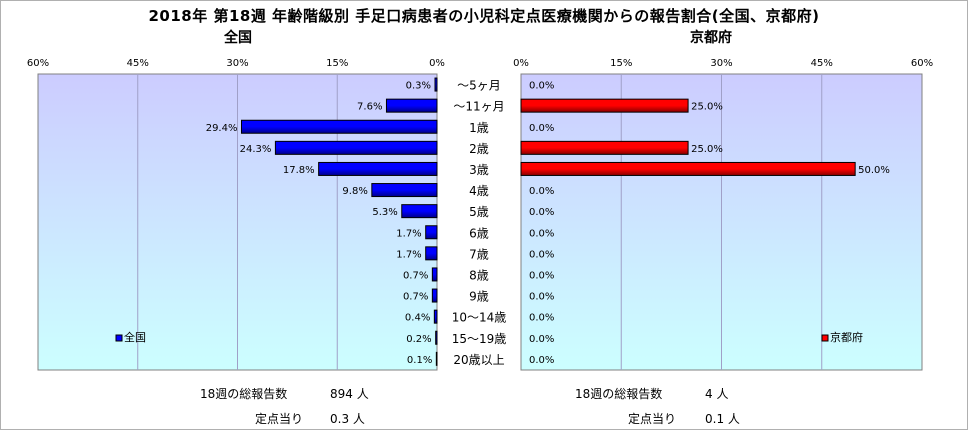 This screenshot has width=968, height=430. What do you see at coordinates (384, 212) in the screenshot?
I see `left-data-label: 5.3%` at bounding box center [384, 212].